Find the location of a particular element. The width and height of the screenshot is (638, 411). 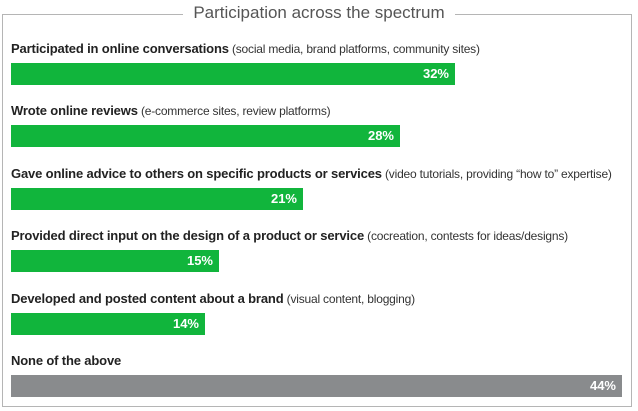

category-label-note: (visual content, blogging) is located at coordinates (349, 299).